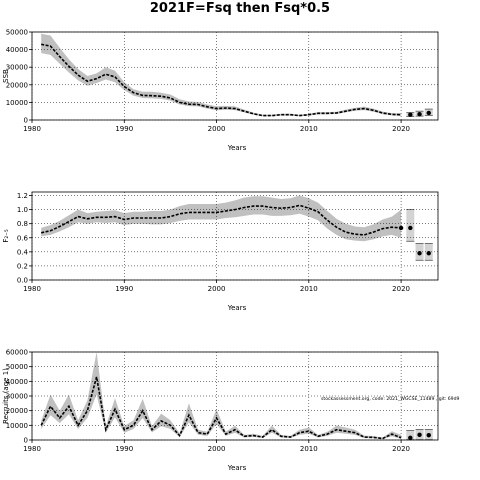 The image size is (480, 480). I want to click on f-y-tick-label: 0.2, so click(22, 266).